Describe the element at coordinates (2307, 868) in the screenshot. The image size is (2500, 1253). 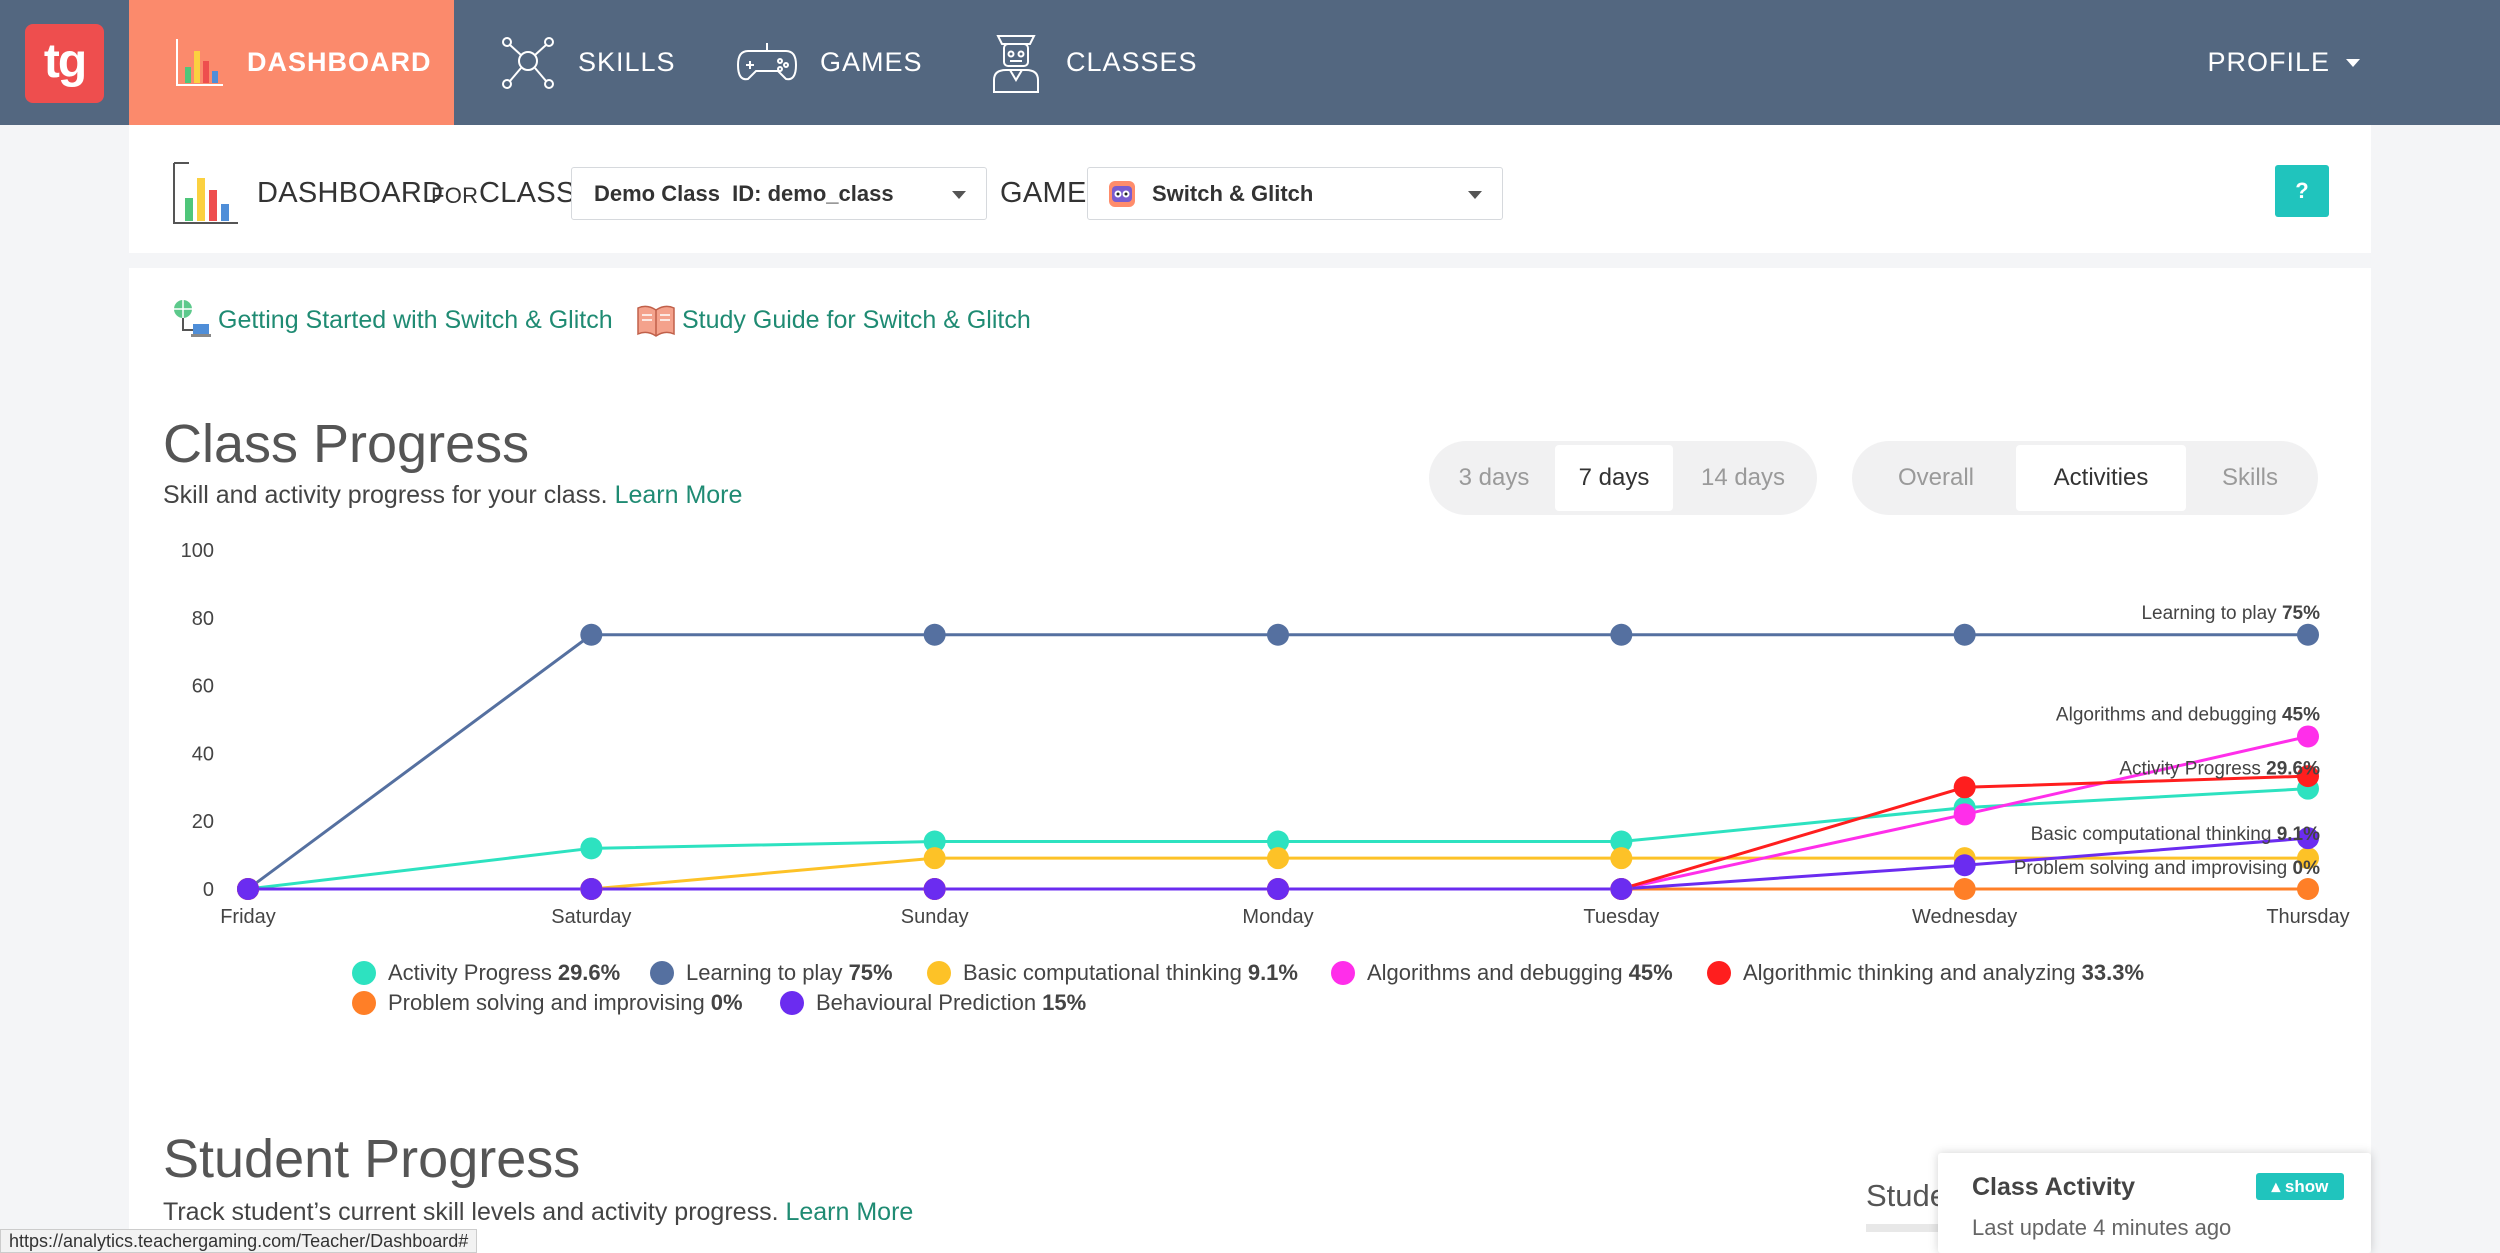
I see `end-label-value: 0%` at that location.